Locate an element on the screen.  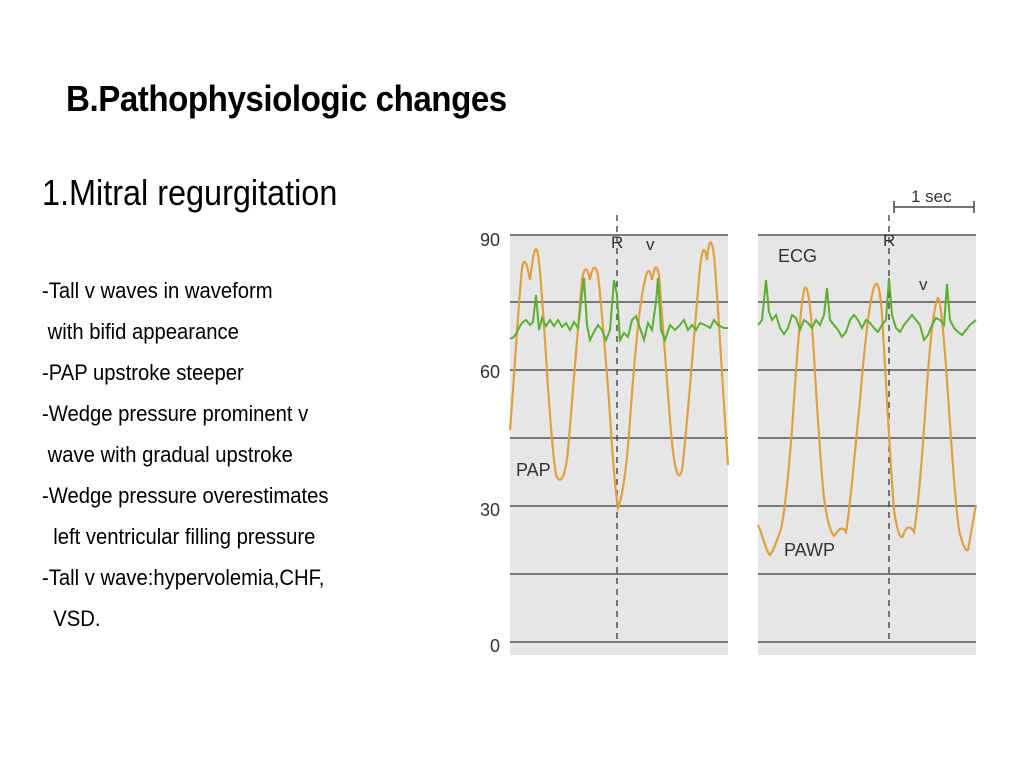
bullet-line: -Tall v wave:hypervolemia,CHF, is located at coordinates (183, 577).